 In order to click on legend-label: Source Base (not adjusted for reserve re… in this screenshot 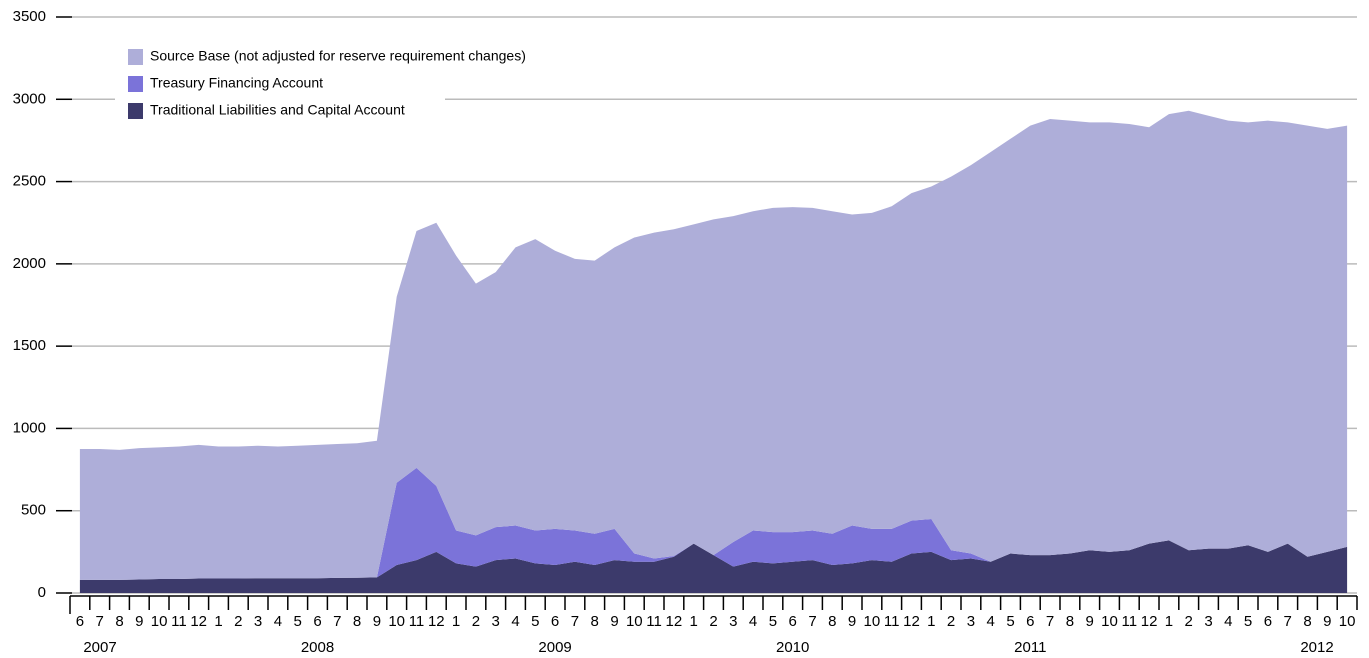, I will do `click(338, 56)`.